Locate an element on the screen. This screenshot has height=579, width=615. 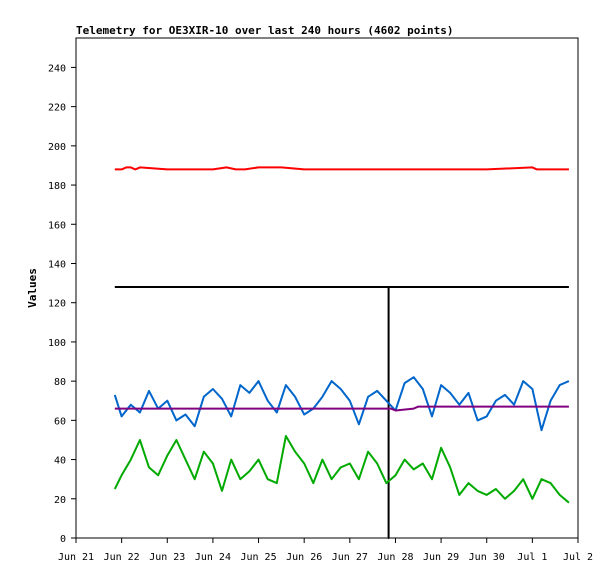
y-tick-label: 120 is located at coordinates (57, 304).